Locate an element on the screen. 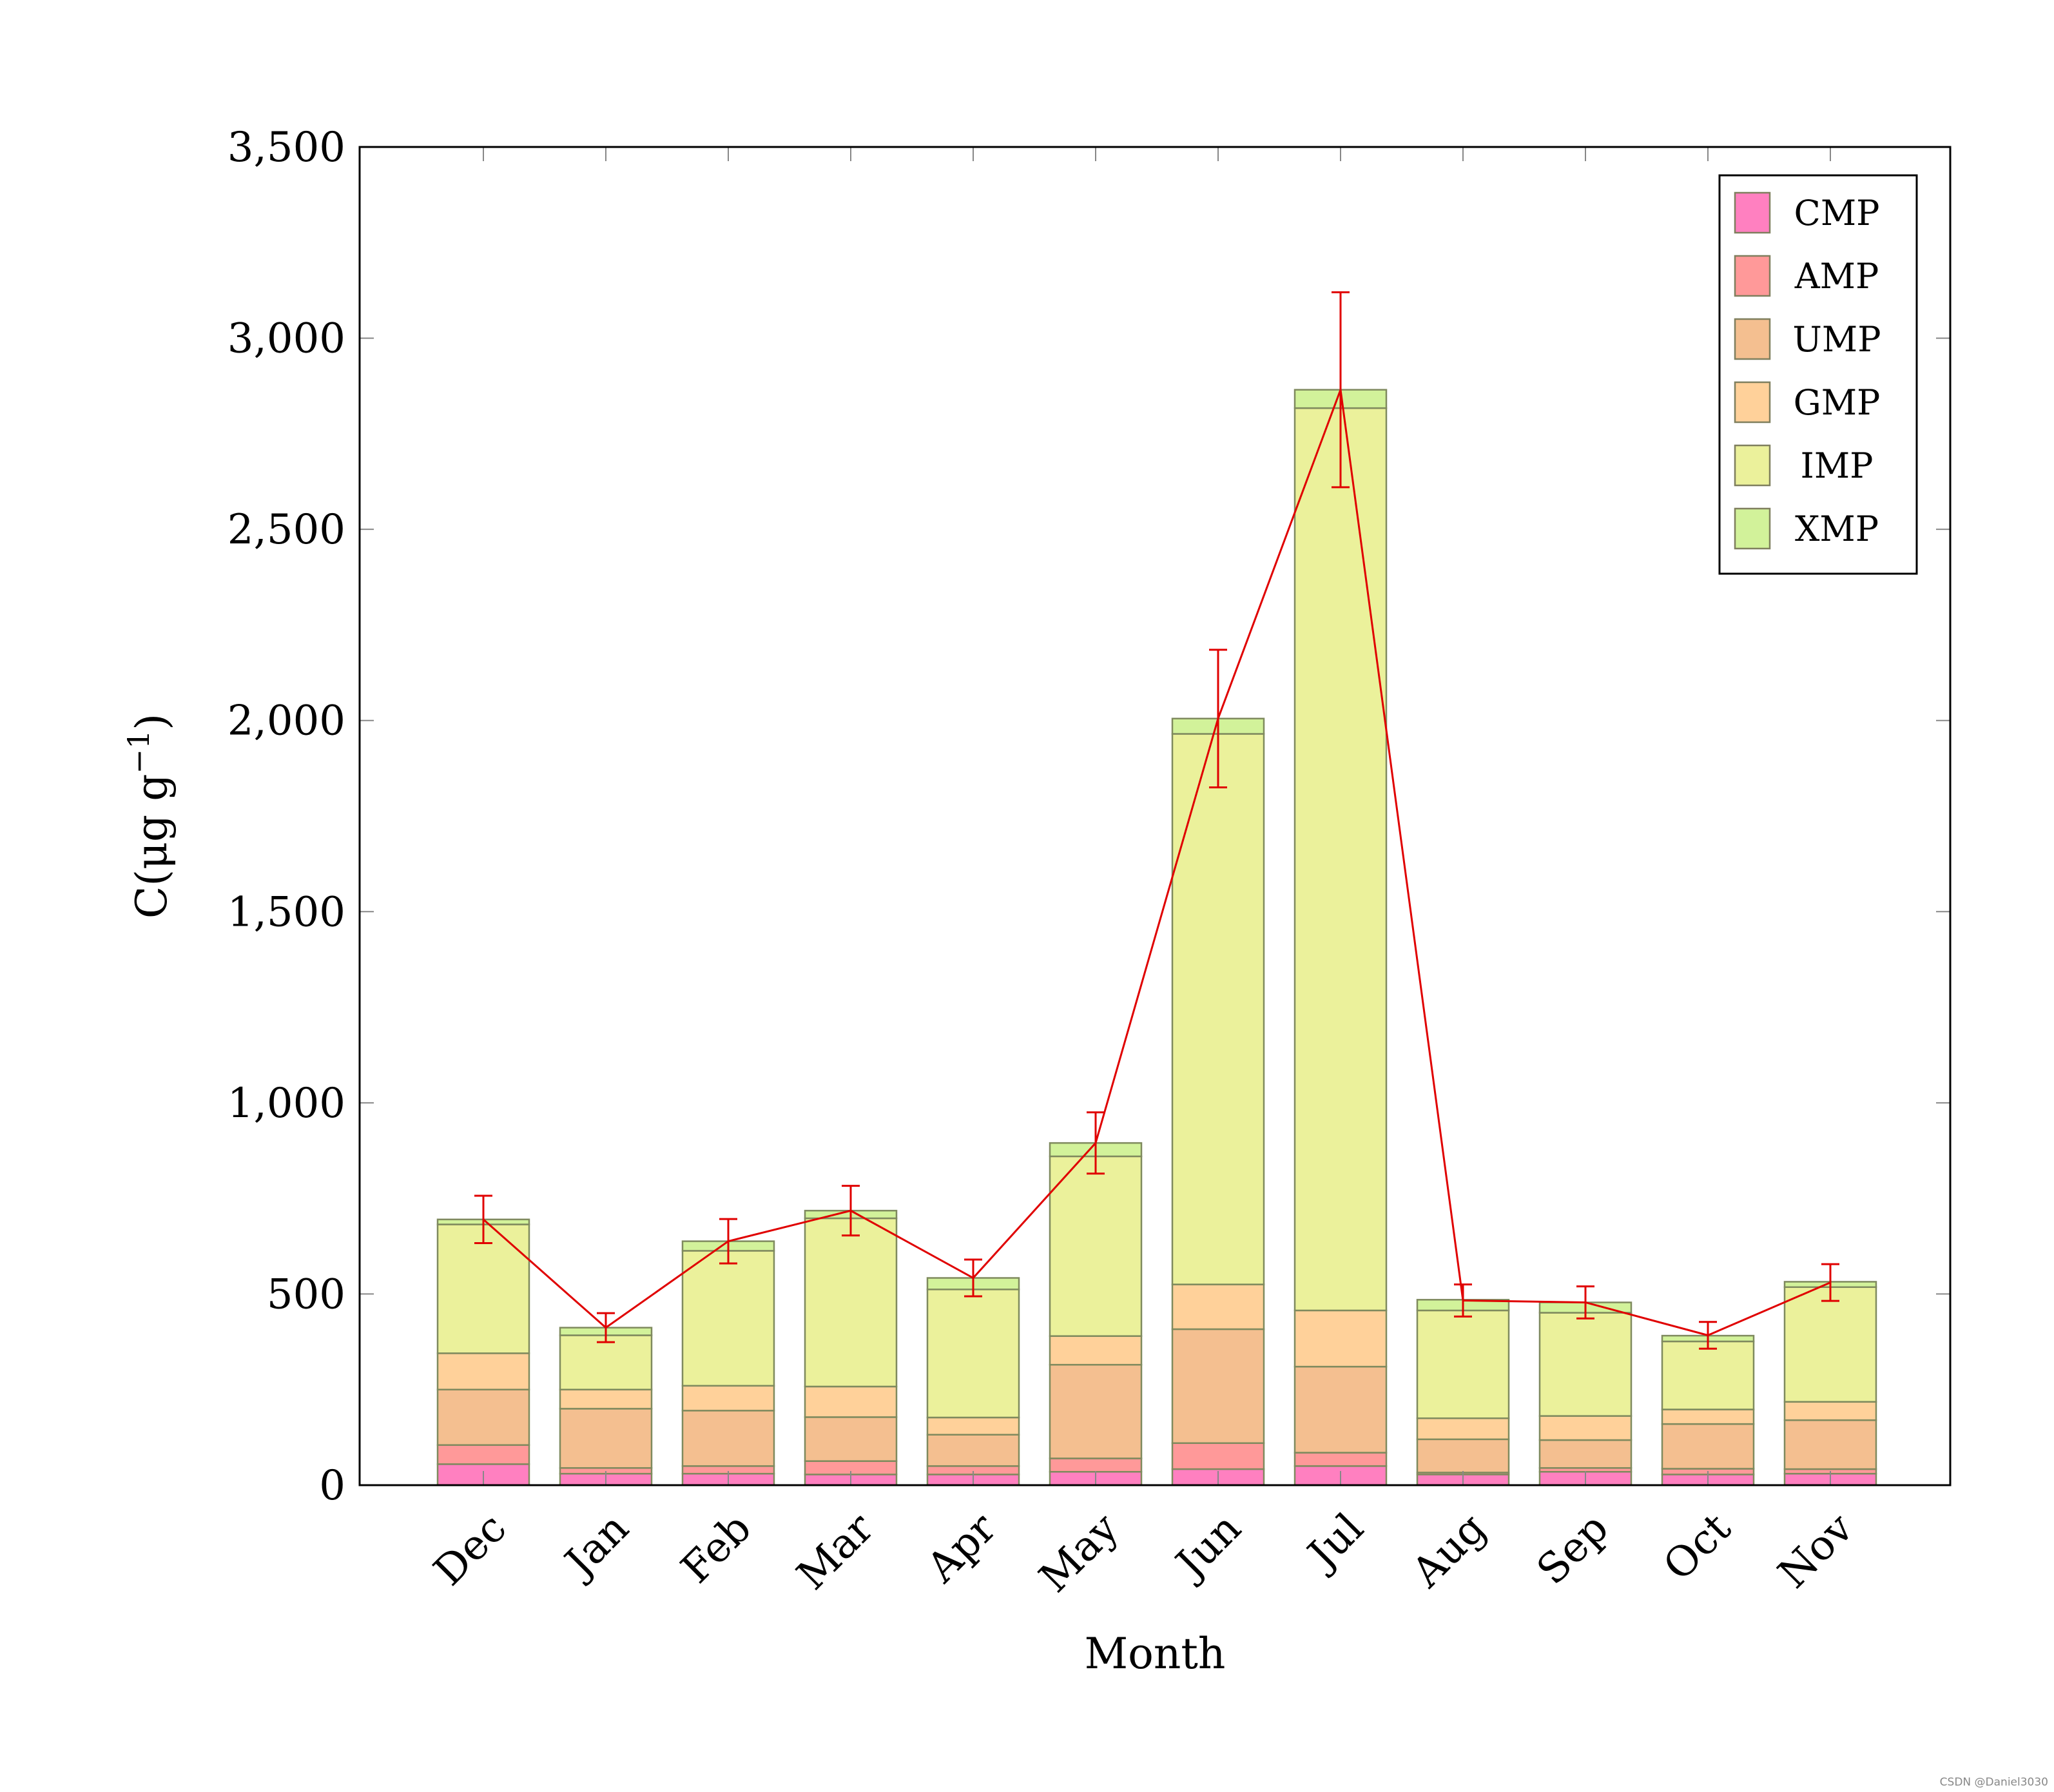 This screenshot has width=2054, height=1792. bar-gmp-nov is located at coordinates (1830, 1411).